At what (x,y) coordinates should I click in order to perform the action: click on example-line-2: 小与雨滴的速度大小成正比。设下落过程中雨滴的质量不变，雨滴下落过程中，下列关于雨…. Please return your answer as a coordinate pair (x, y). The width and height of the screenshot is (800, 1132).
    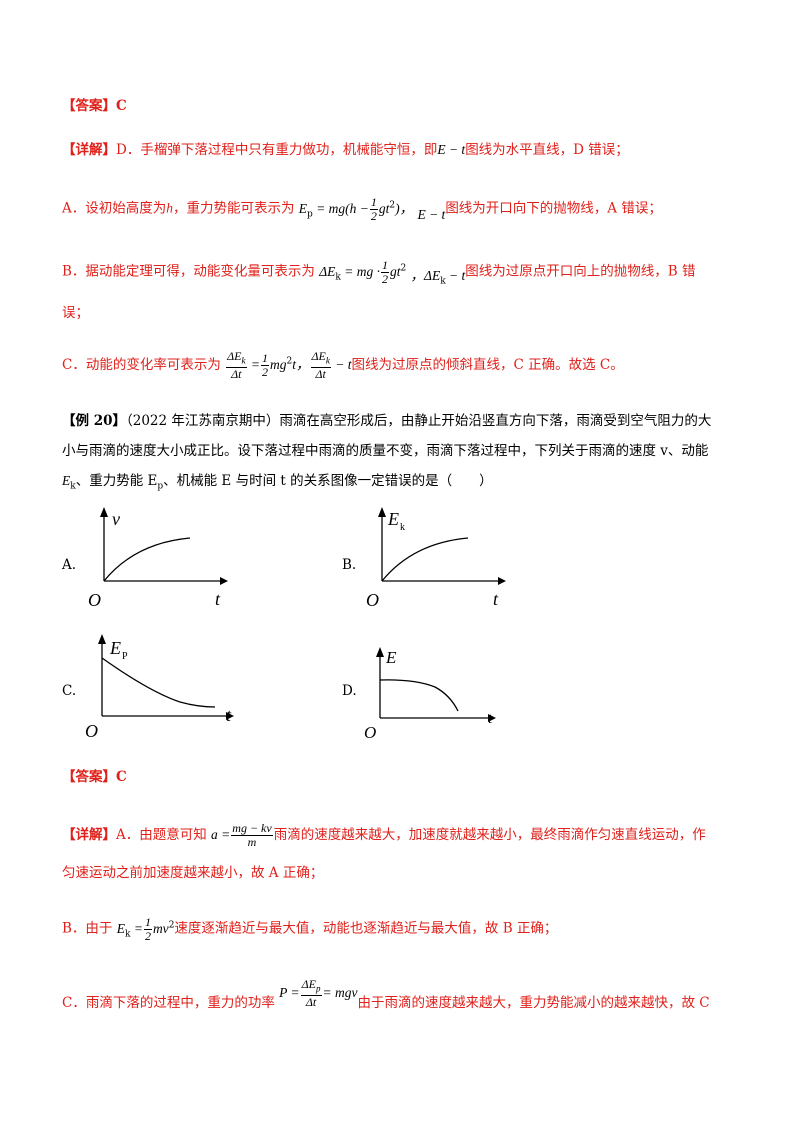
    Looking at the image, I should click on (401, 451).